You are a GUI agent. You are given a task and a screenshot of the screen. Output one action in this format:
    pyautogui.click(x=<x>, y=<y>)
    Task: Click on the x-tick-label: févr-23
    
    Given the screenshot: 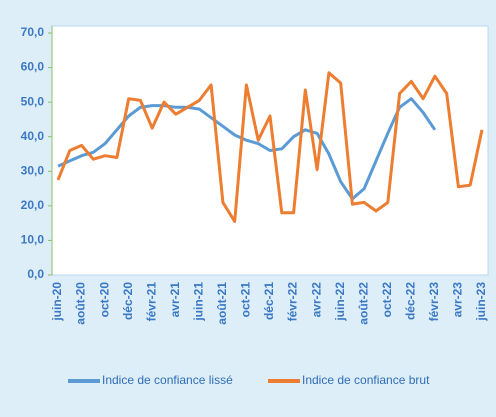 What is the action you would take?
    pyautogui.click(x=434, y=302)
    